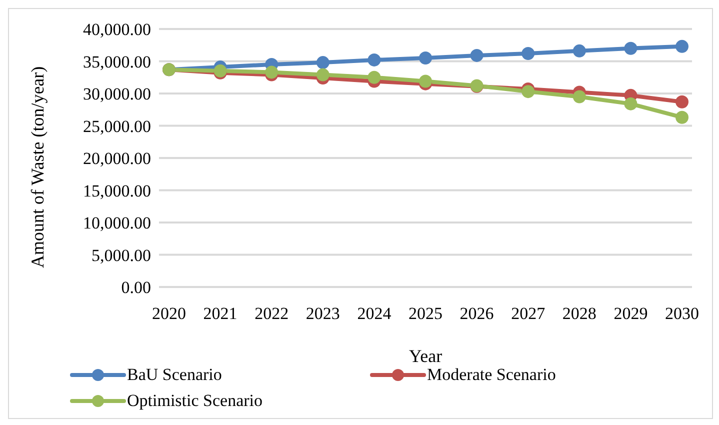 The width and height of the screenshot is (719, 425). Describe the element at coordinates (323, 314) in the screenshot. I see `x-tick-label: 2023` at that location.